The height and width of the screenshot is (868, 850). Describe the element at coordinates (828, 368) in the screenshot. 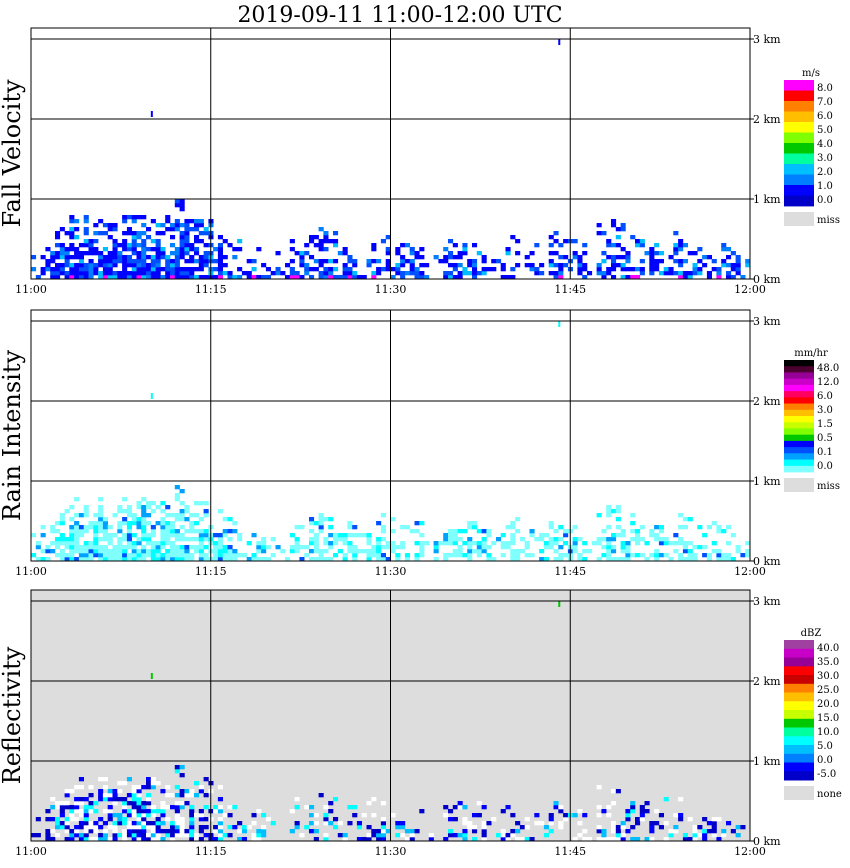

I see `legend-level: 48.0` at that location.